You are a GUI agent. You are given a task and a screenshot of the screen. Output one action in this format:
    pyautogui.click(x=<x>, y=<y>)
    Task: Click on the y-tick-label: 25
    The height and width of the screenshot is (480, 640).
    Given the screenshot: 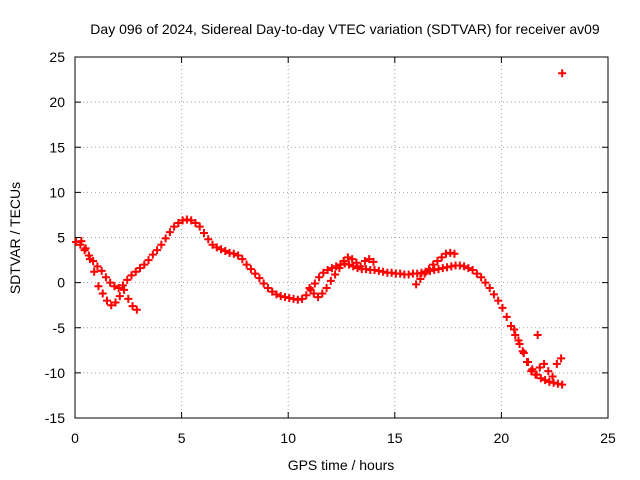 What is the action you would take?
    pyautogui.click(x=57, y=57)
    